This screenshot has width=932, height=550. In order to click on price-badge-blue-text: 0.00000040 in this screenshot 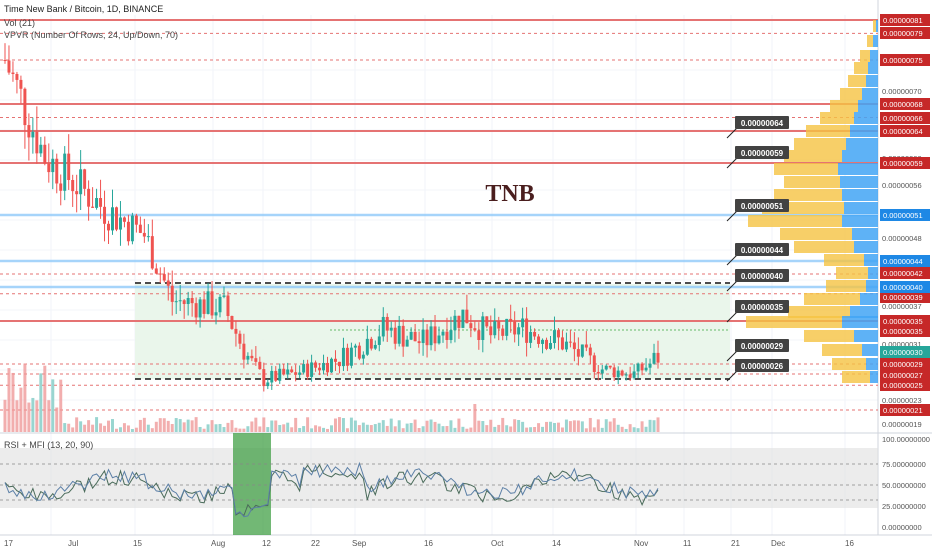, I will do `click(903, 287)`.